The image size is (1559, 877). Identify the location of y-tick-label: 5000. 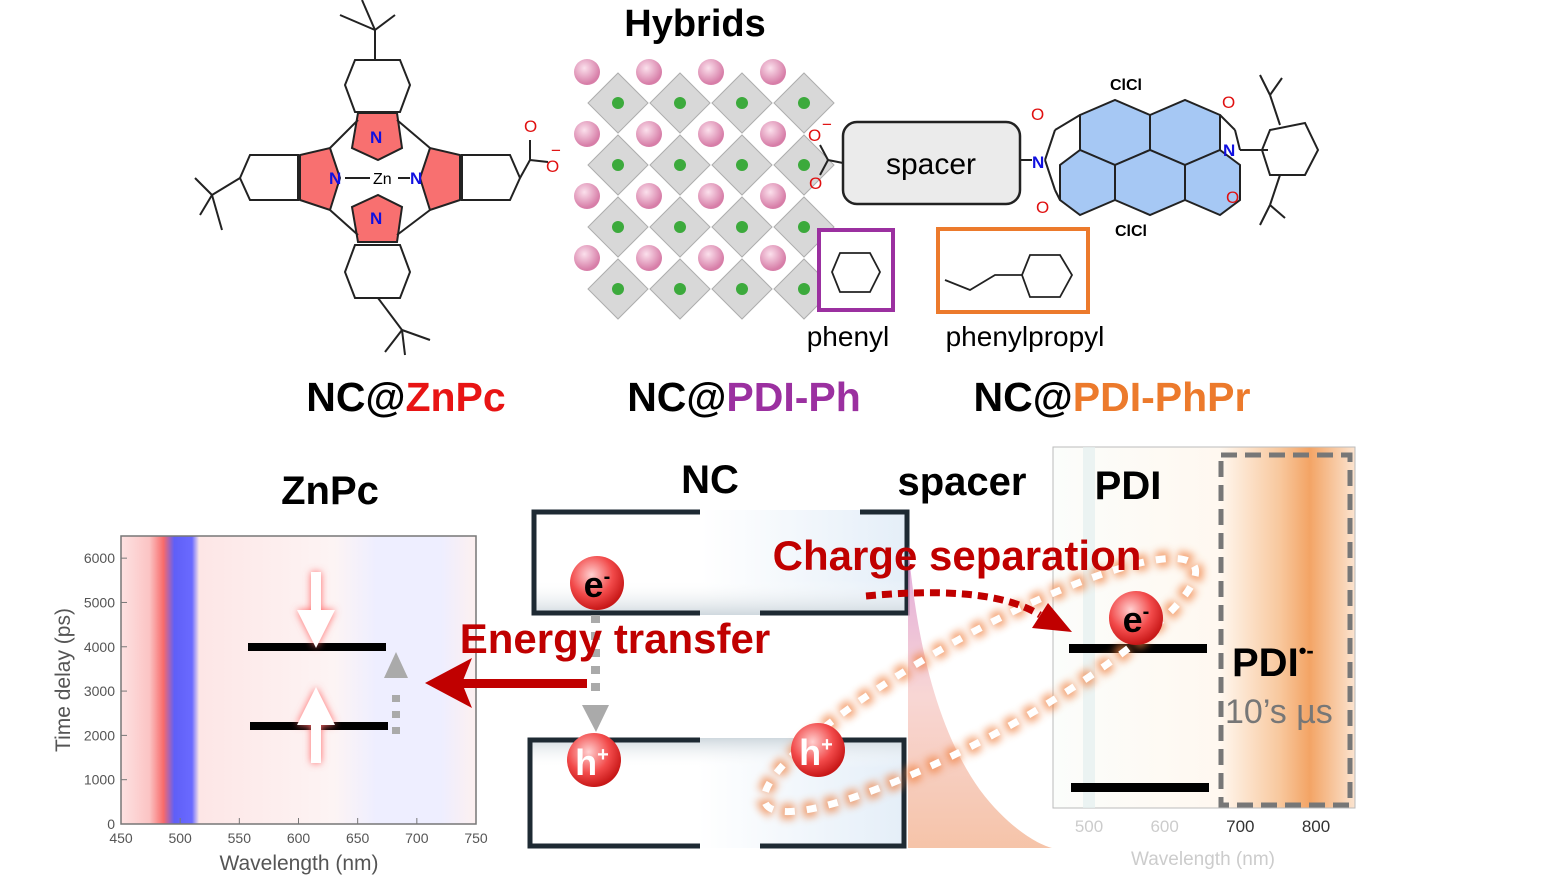
(99, 602).